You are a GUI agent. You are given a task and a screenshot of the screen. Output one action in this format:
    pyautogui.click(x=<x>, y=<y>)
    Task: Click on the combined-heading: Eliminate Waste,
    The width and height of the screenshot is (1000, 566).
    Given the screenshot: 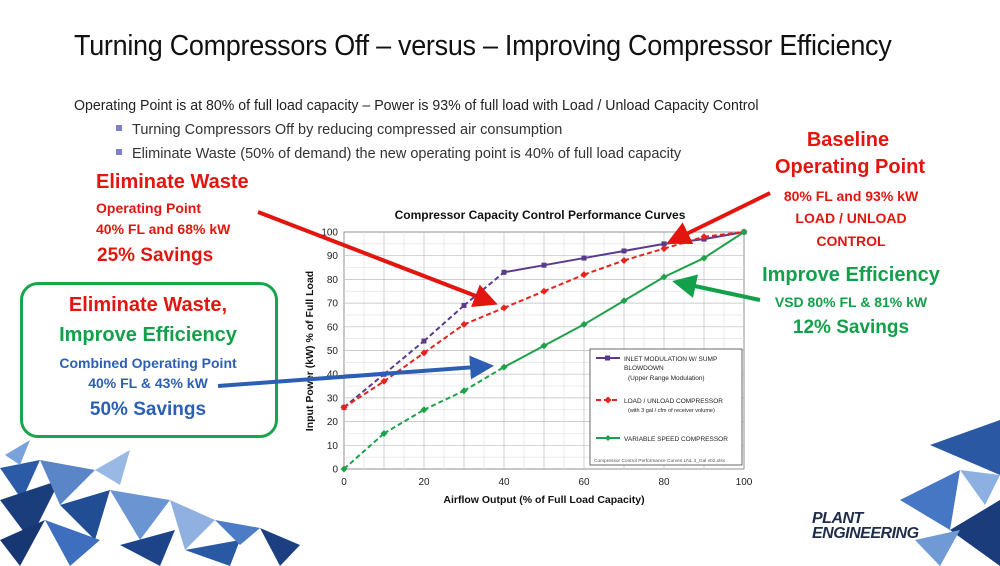 What is the action you would take?
    pyautogui.click(x=148, y=305)
    